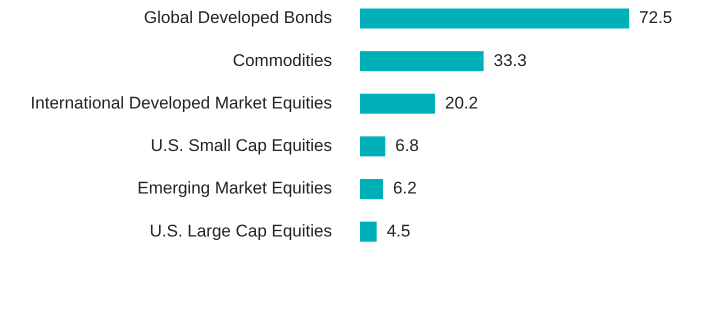  I want to click on data-label: 4.5, so click(398, 230).